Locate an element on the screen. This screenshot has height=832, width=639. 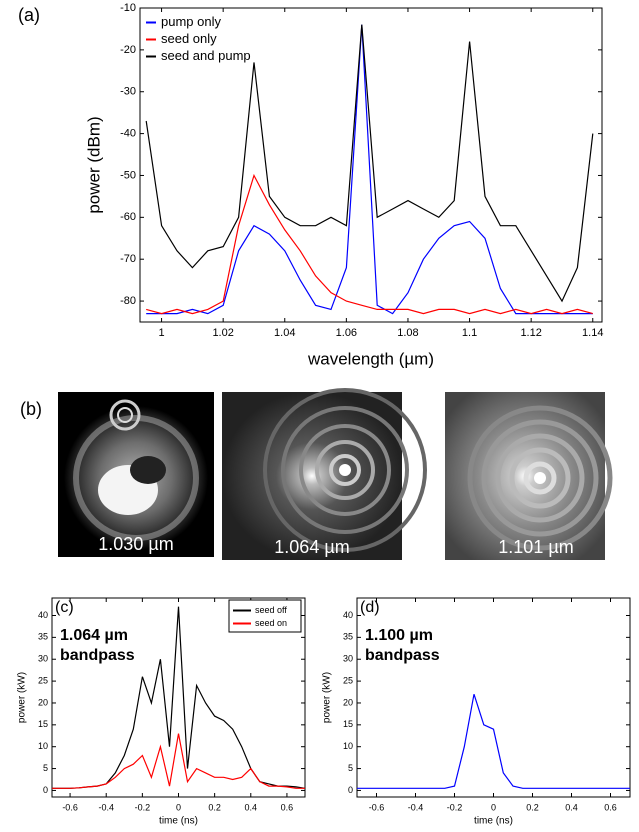
x-tick-label: 1.06 is located at coordinates (346, 333).